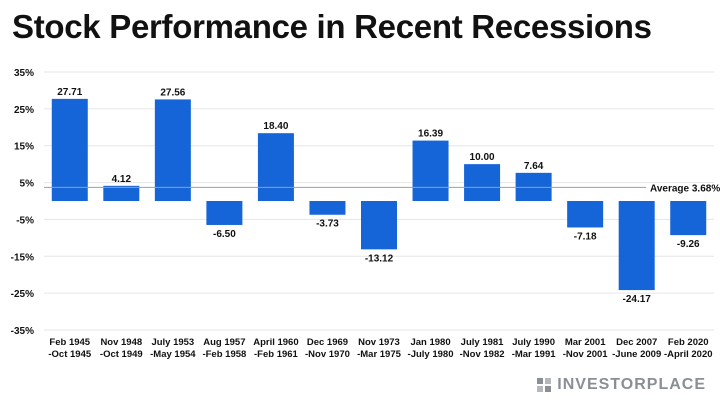 The width and height of the screenshot is (720, 402). I want to click on value-label: -24.17, so click(637, 299).